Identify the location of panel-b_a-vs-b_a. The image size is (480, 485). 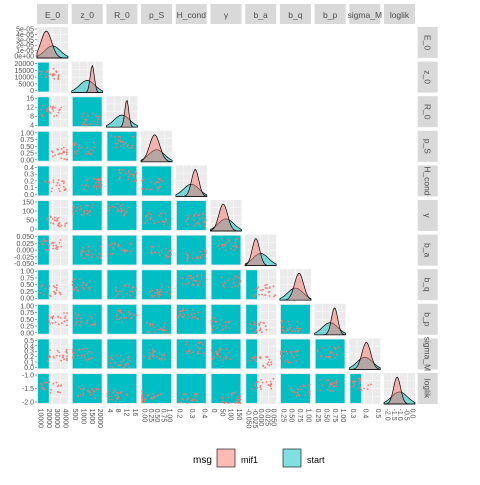
(260, 250).